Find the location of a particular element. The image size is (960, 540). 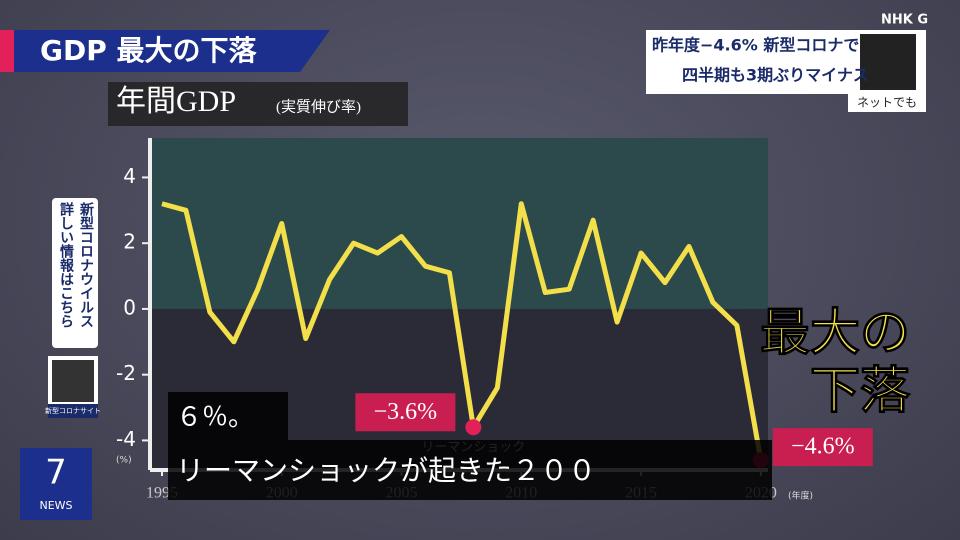

topic-tag-box is located at coordinates (887, 103).